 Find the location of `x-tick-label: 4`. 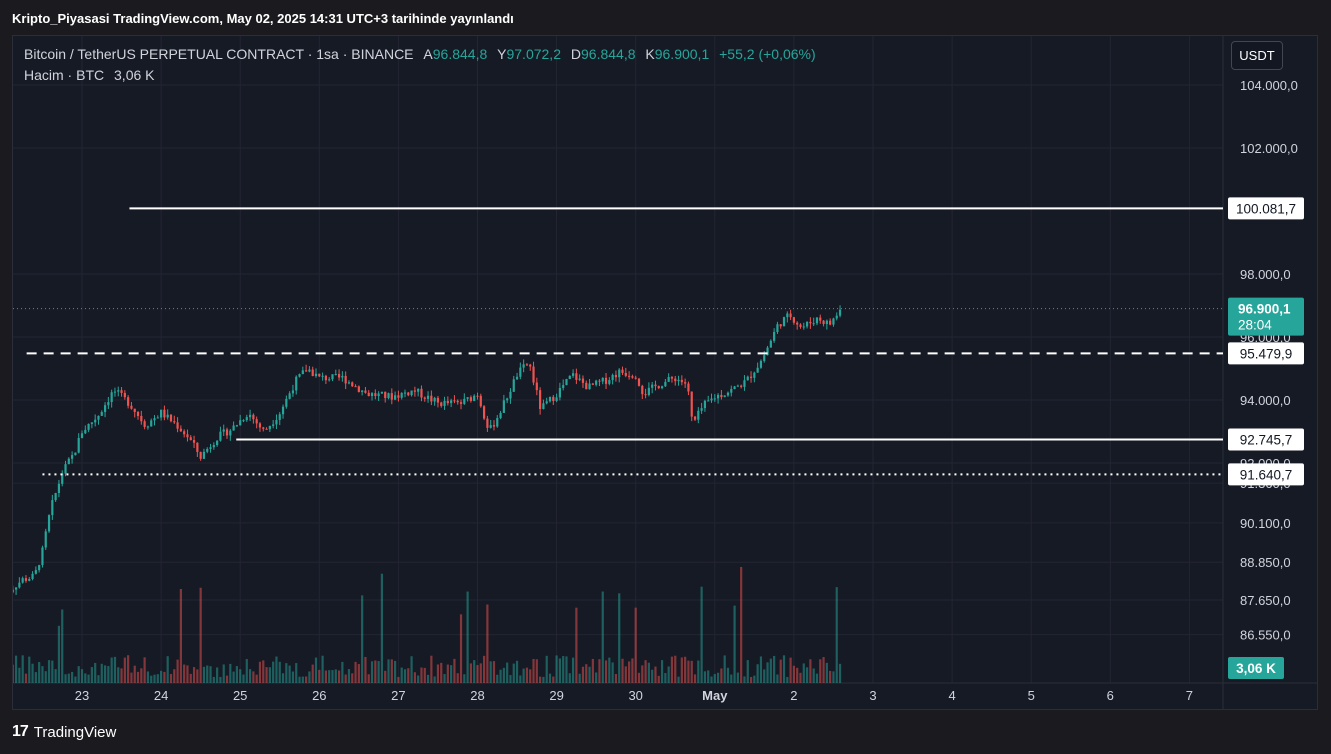

x-tick-label: 4 is located at coordinates (951, 695).